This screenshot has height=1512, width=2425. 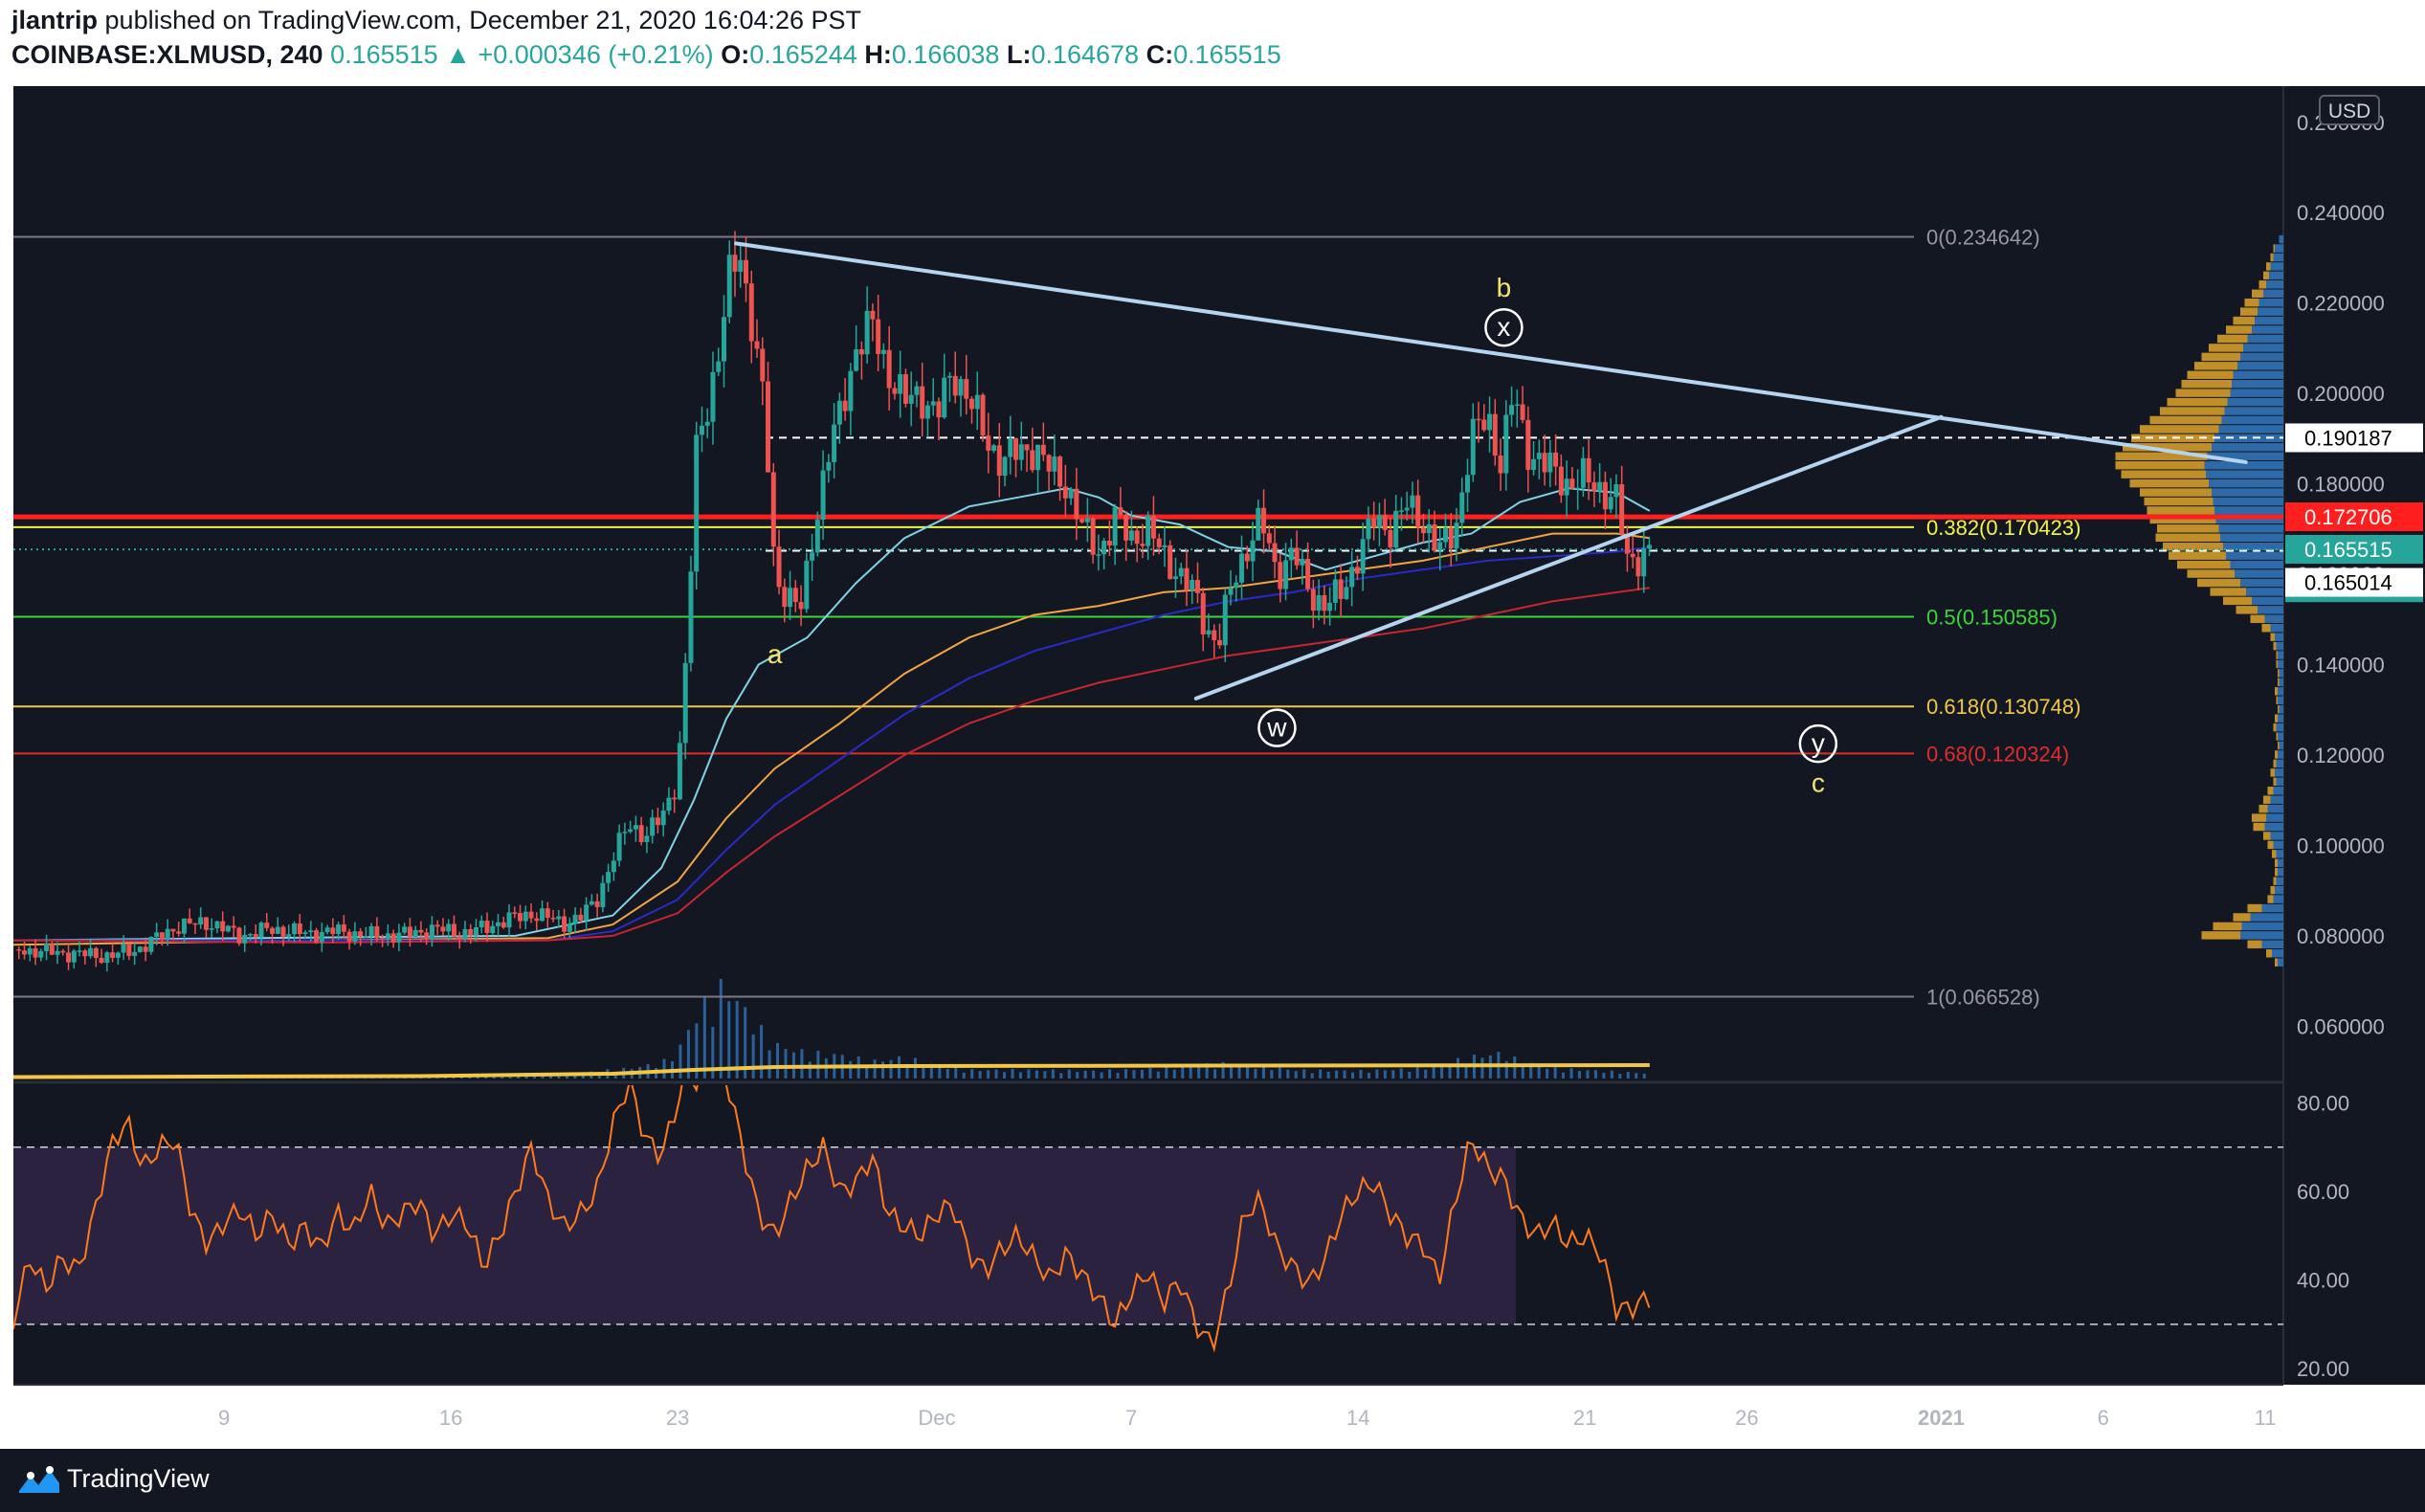 I want to click on wave-label: b, so click(x=1504, y=287).